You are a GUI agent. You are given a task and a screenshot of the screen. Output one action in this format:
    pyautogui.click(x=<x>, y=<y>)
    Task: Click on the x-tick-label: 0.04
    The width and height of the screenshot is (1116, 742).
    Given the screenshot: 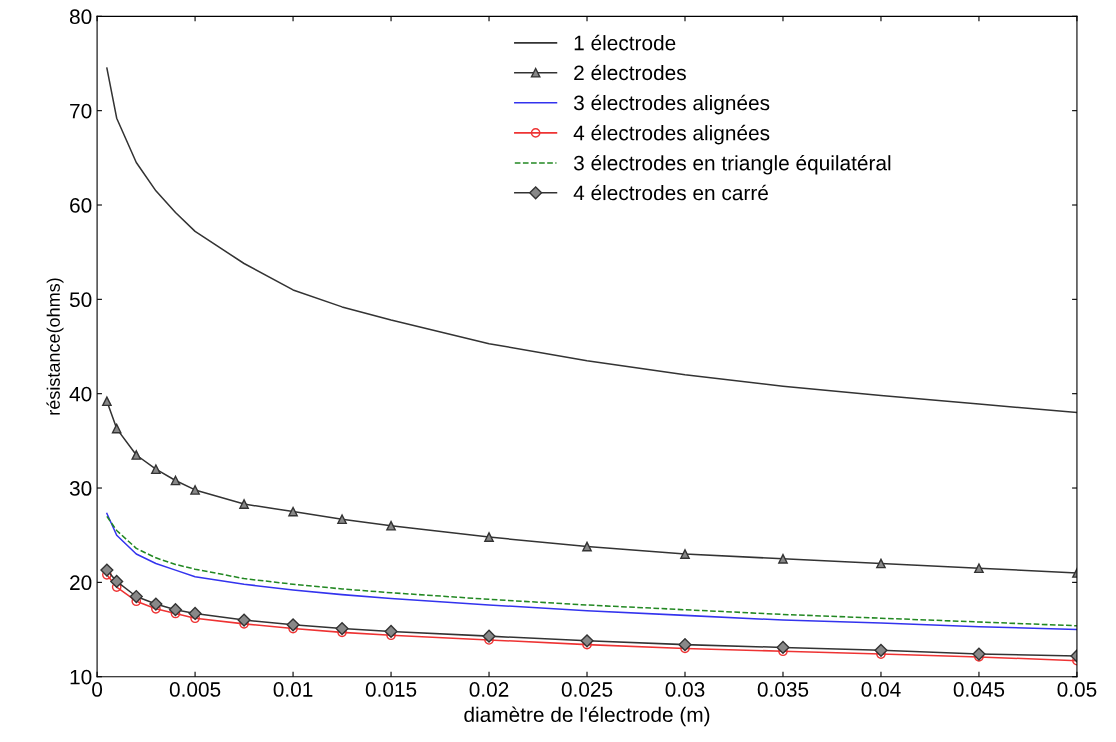 What is the action you would take?
    pyautogui.click(x=881, y=689)
    